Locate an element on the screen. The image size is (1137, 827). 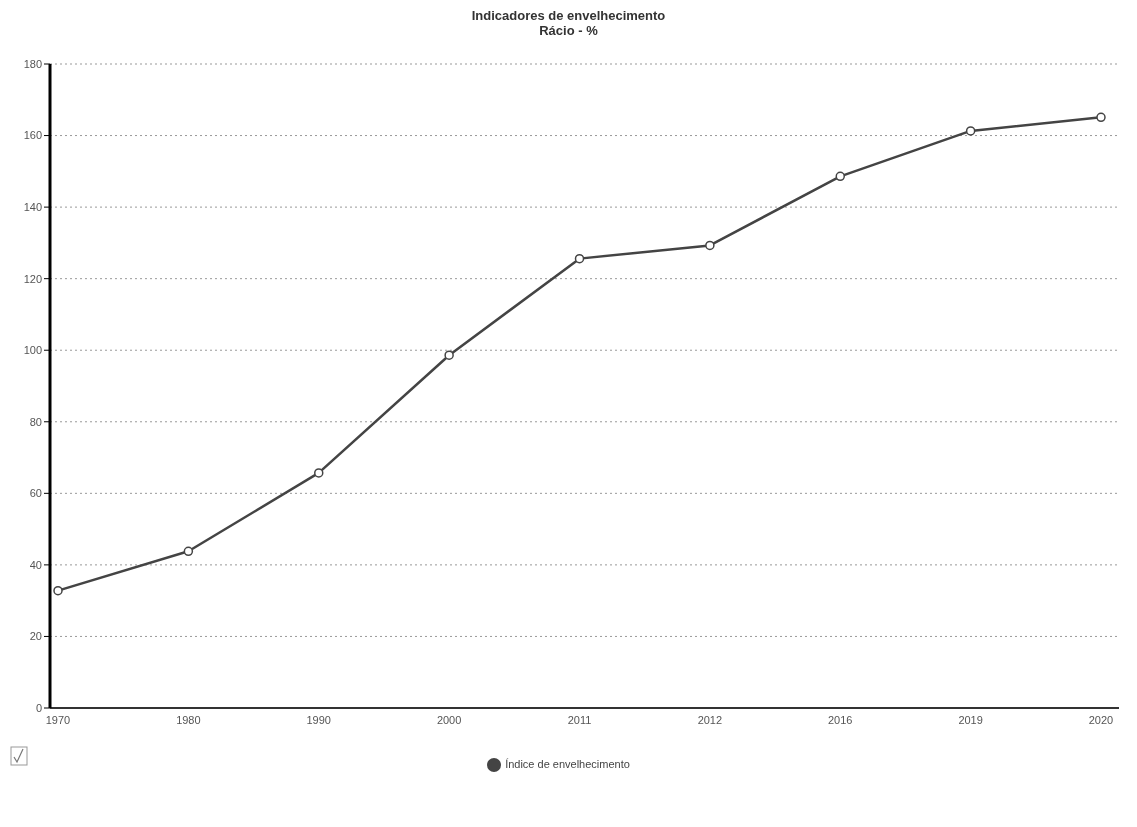
x-tick-label: 1980 is located at coordinates (188, 719).